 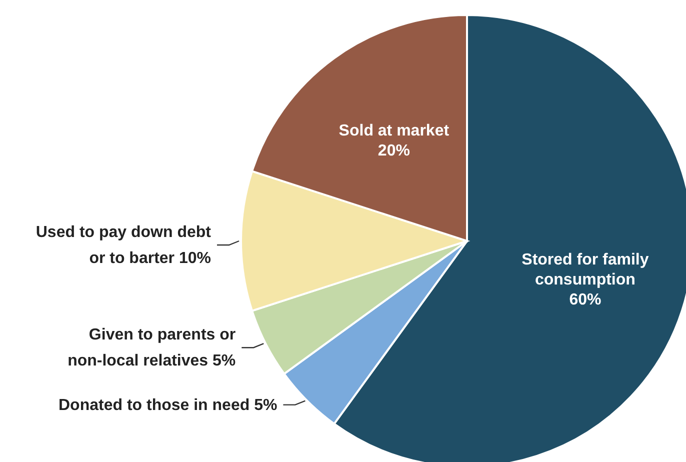 I want to click on slice-label: Donated to those in need 5%, so click(x=168, y=405).